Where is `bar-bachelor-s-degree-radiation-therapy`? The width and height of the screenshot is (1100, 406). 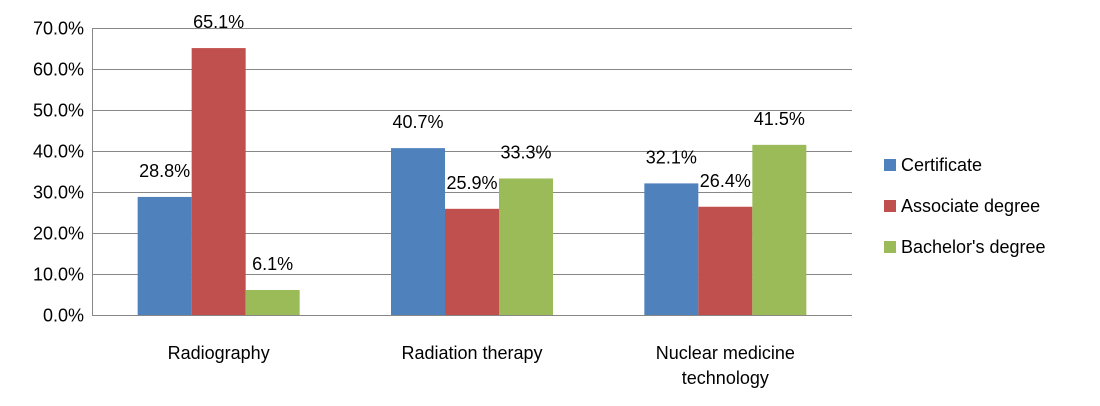
bar-bachelor-s-degree-radiation-therapy is located at coordinates (526, 246).